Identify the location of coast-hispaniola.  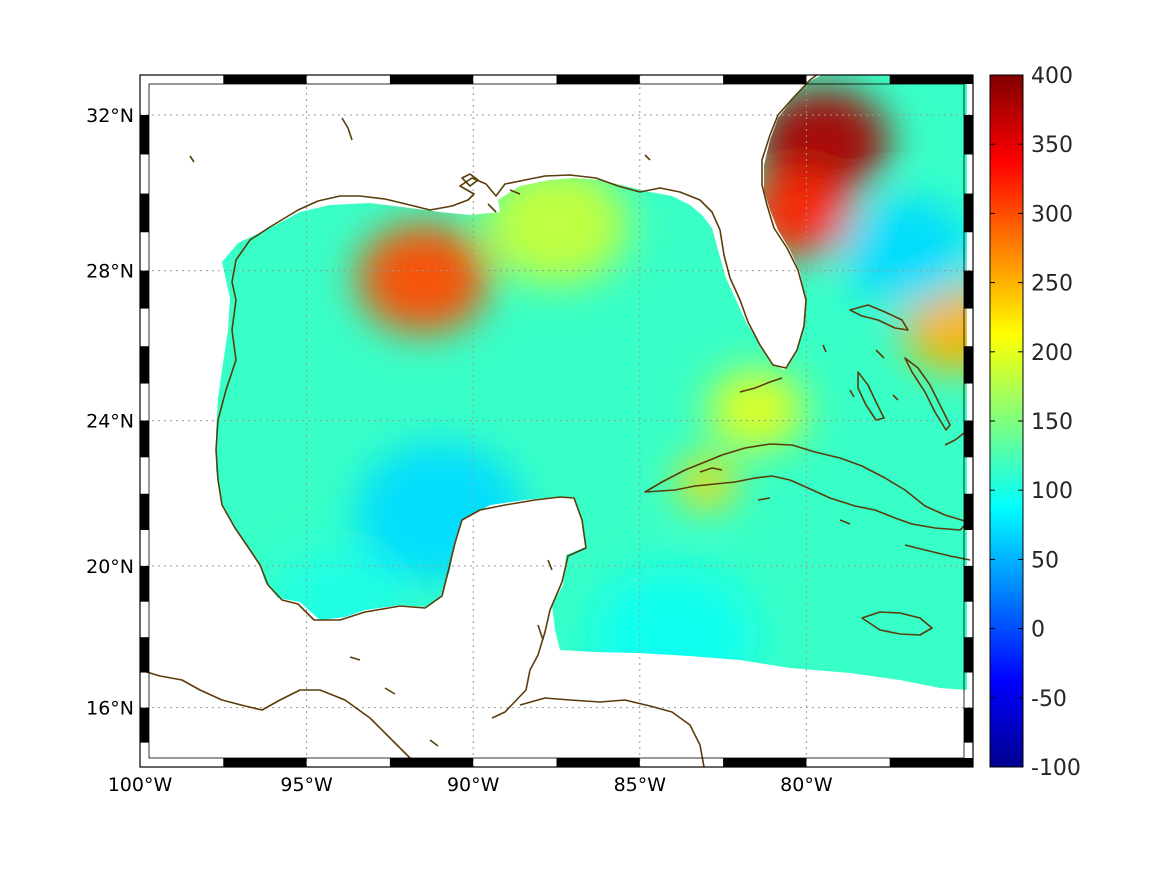
(937, 552).